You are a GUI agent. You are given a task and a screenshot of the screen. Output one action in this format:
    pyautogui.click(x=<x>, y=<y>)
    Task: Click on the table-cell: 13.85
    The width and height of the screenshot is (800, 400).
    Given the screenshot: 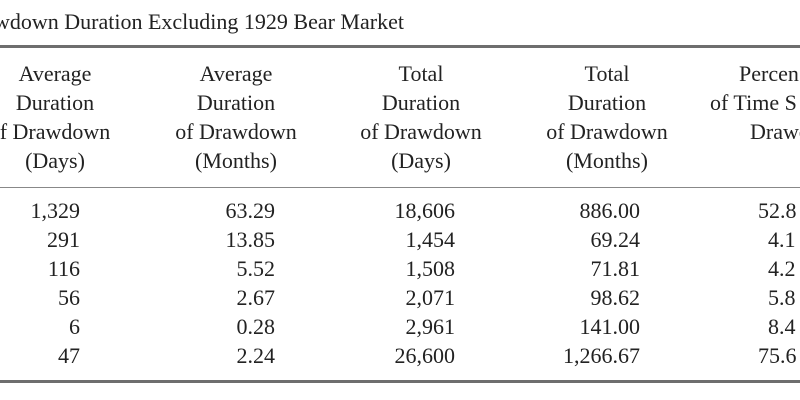 What is the action you would take?
    pyautogui.click(x=250, y=239)
    